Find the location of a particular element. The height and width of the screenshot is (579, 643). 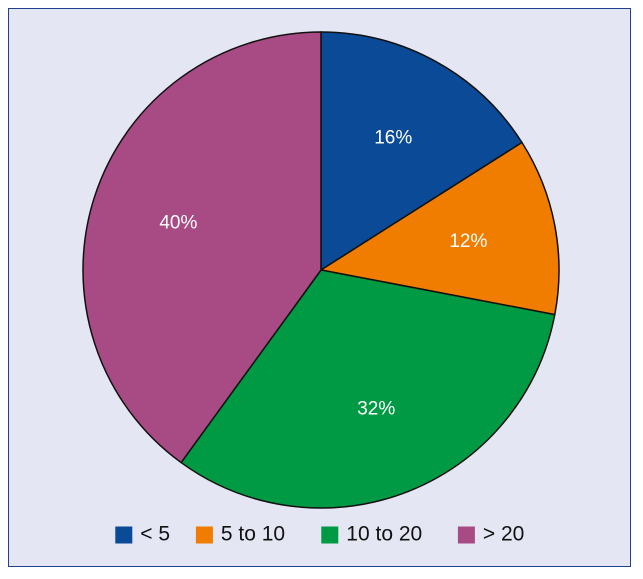

slice-label-0: 16% is located at coordinates (393, 138).